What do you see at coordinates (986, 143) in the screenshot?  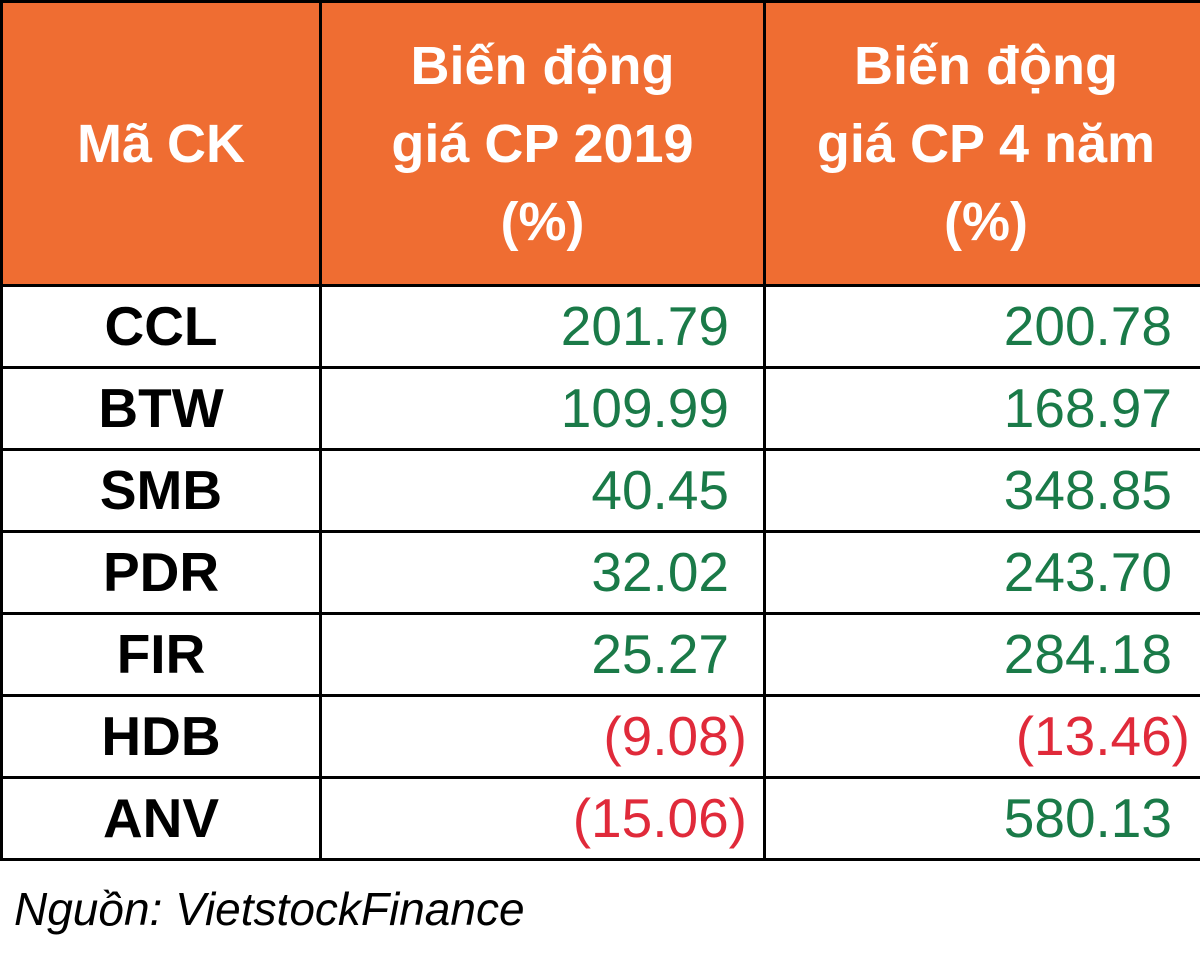 I see `header-change-4y-line-2: giá CP 4 năm` at bounding box center [986, 143].